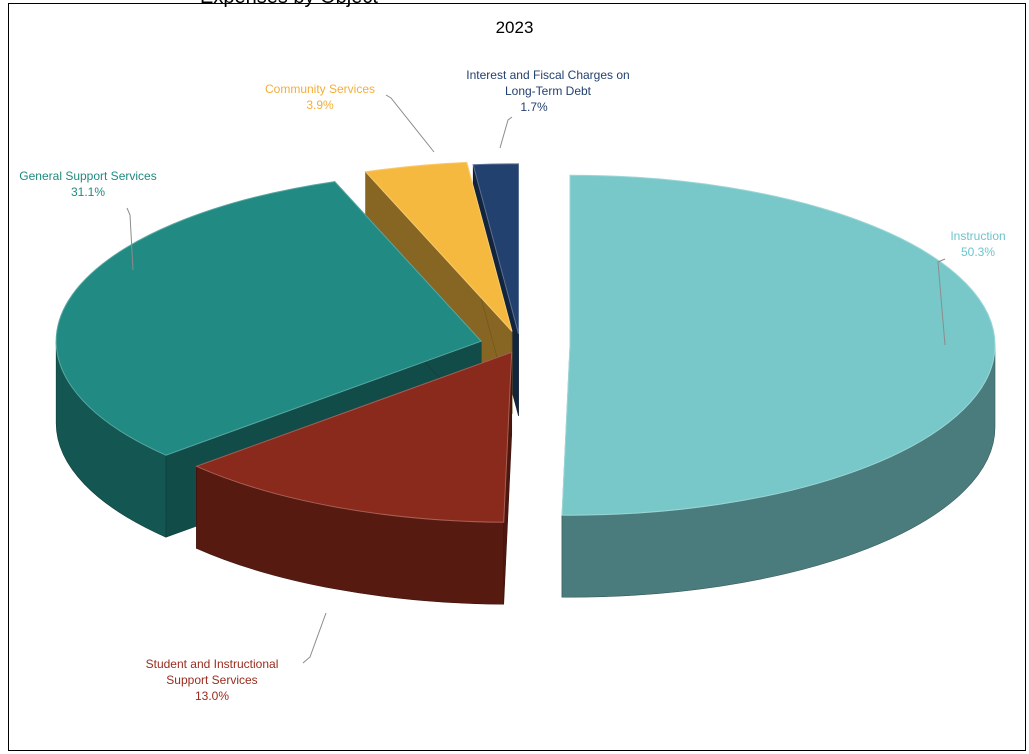 The width and height of the screenshot is (1029, 754). I want to click on value-label-student-support: 13.0%, so click(212, 696).